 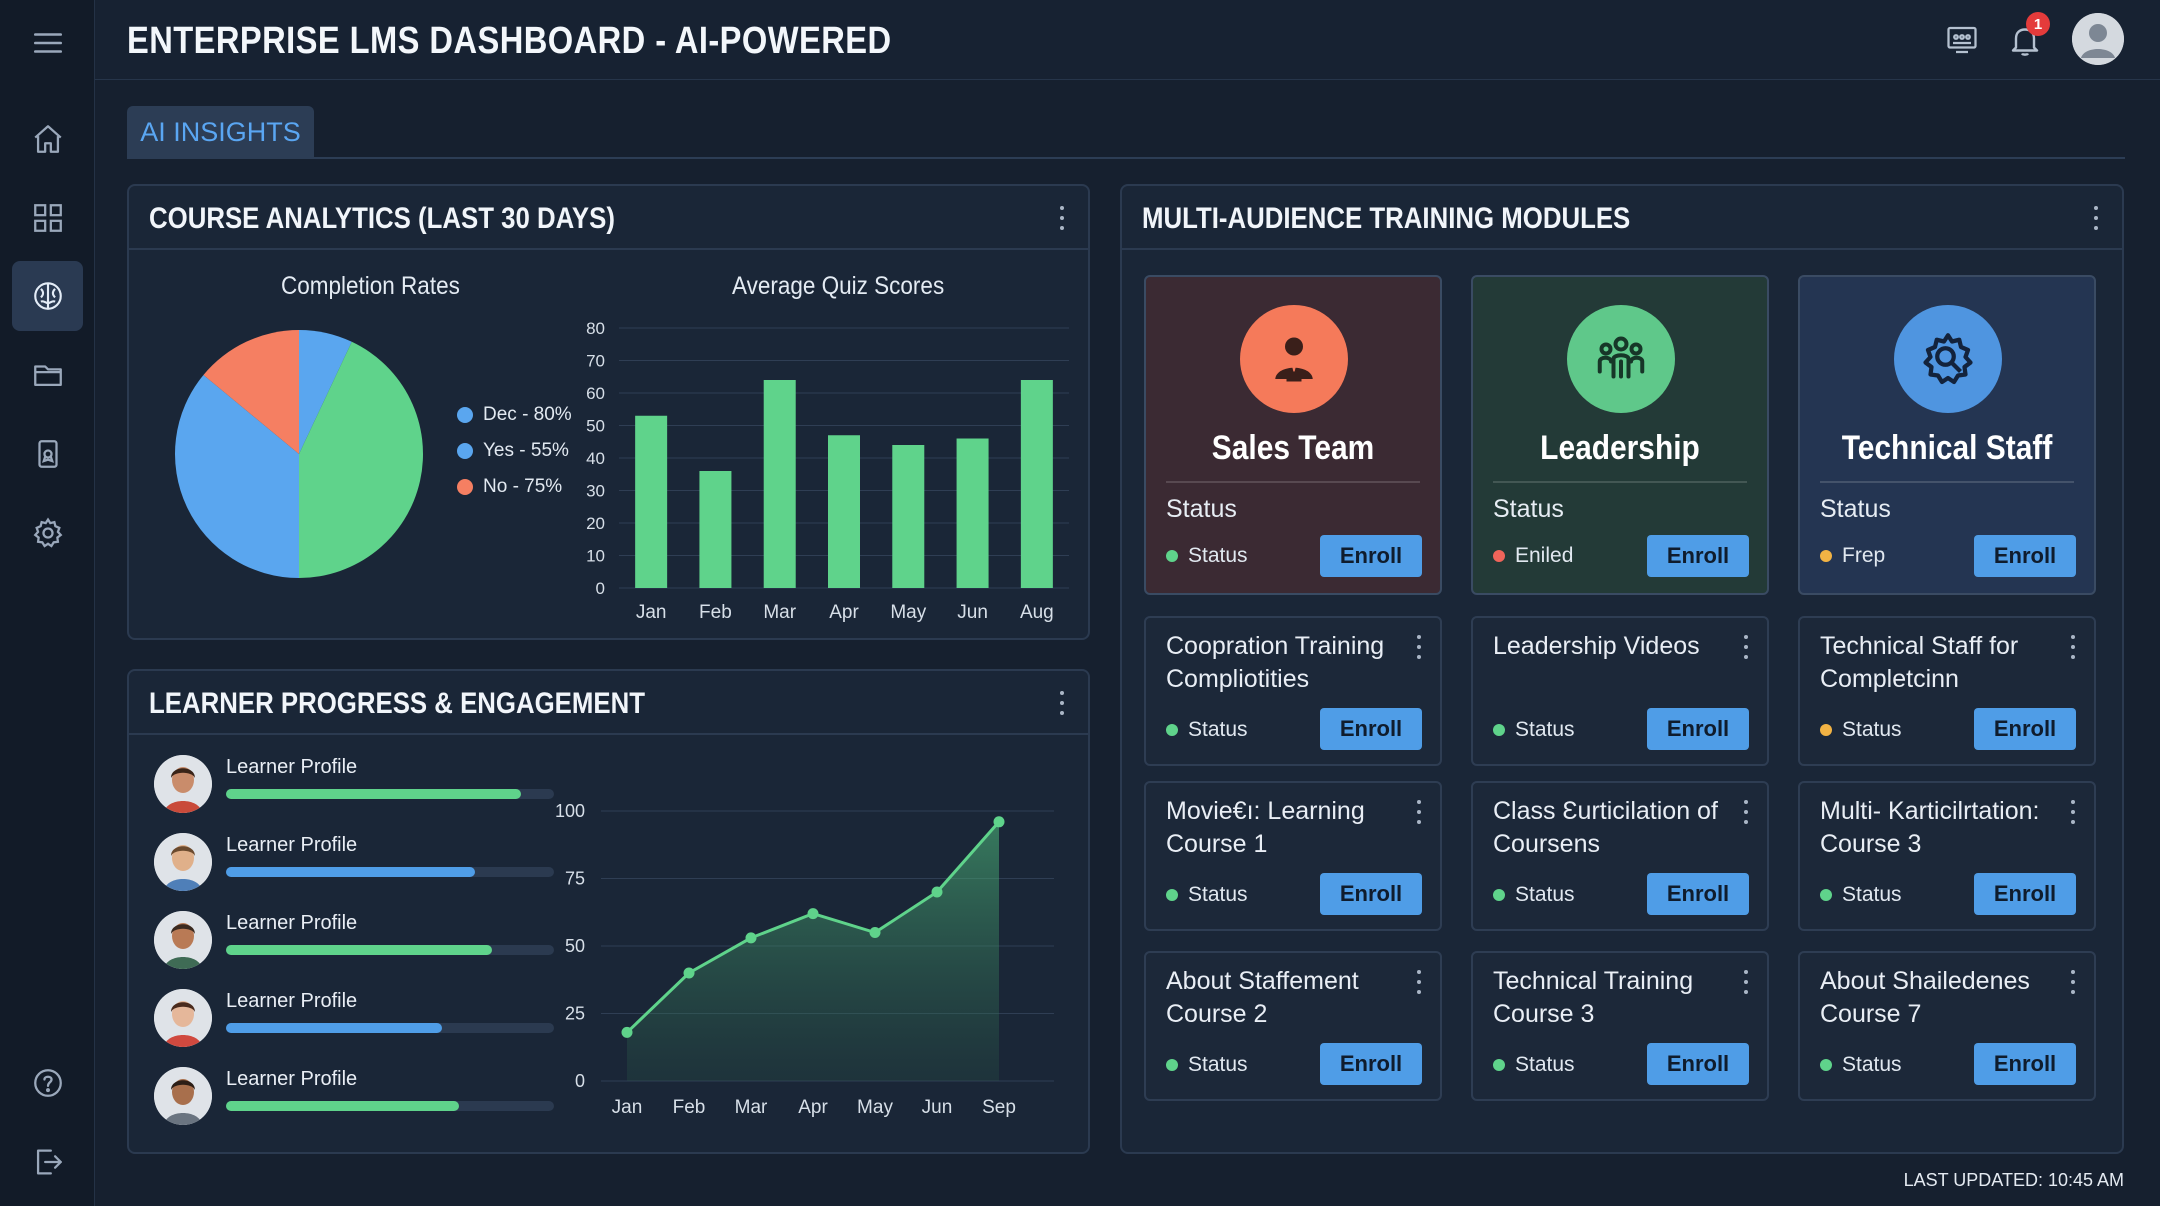 What do you see at coordinates (47, 43) in the screenshot?
I see `menu-button` at bounding box center [47, 43].